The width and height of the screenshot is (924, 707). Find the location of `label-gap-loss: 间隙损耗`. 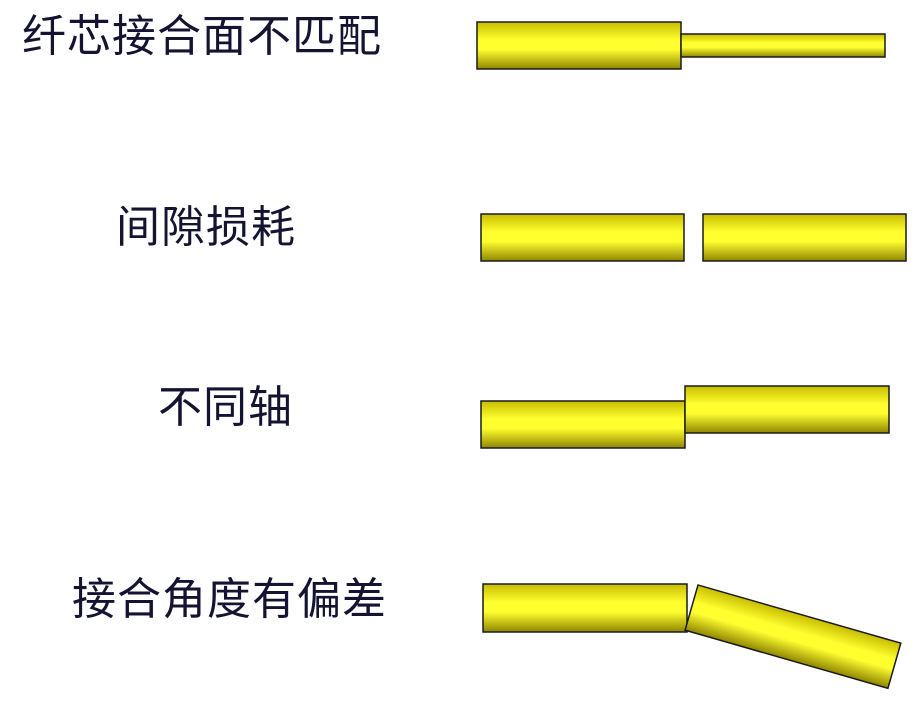

label-gap-loss: 间隙损耗 is located at coordinates (206, 227).